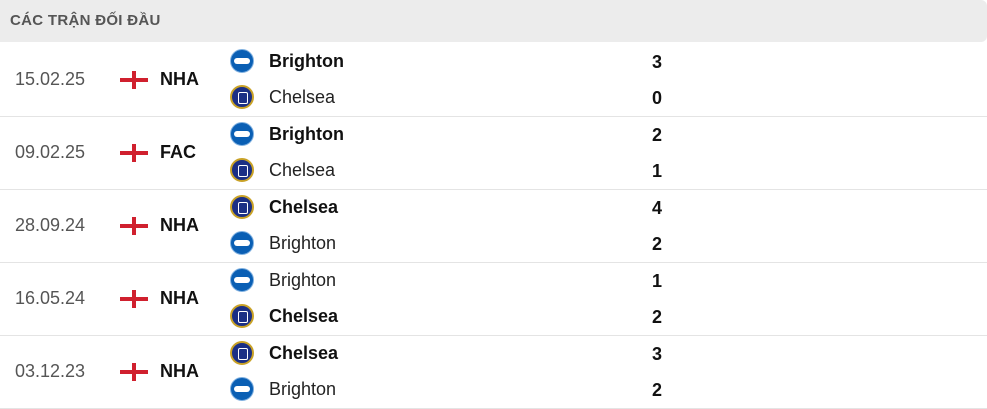  Describe the element at coordinates (85, 20) in the screenshot. I see `section-title: CÁC TRẬN ĐỐI ĐẦU` at that location.